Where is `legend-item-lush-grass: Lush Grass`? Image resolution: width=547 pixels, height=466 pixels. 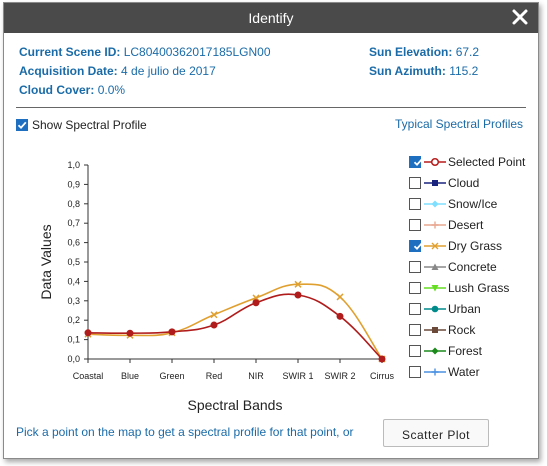
legend-item-lush-grass: Lush Grass is located at coordinates (467, 287).